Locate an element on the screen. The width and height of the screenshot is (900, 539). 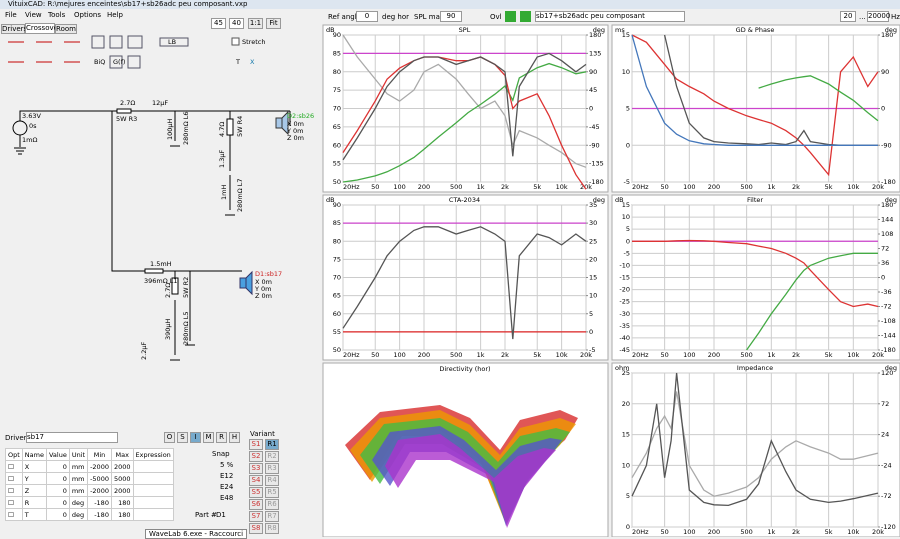
variant-btn: R3 is located at coordinates (272, 468).